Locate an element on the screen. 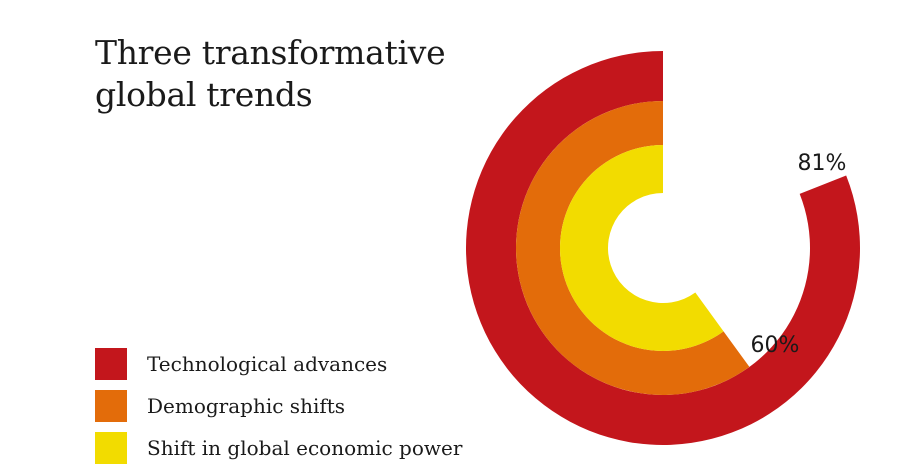 This screenshot has width=901, height=476. legend-item-technological-advances: Technological advances is located at coordinates (278, 364).